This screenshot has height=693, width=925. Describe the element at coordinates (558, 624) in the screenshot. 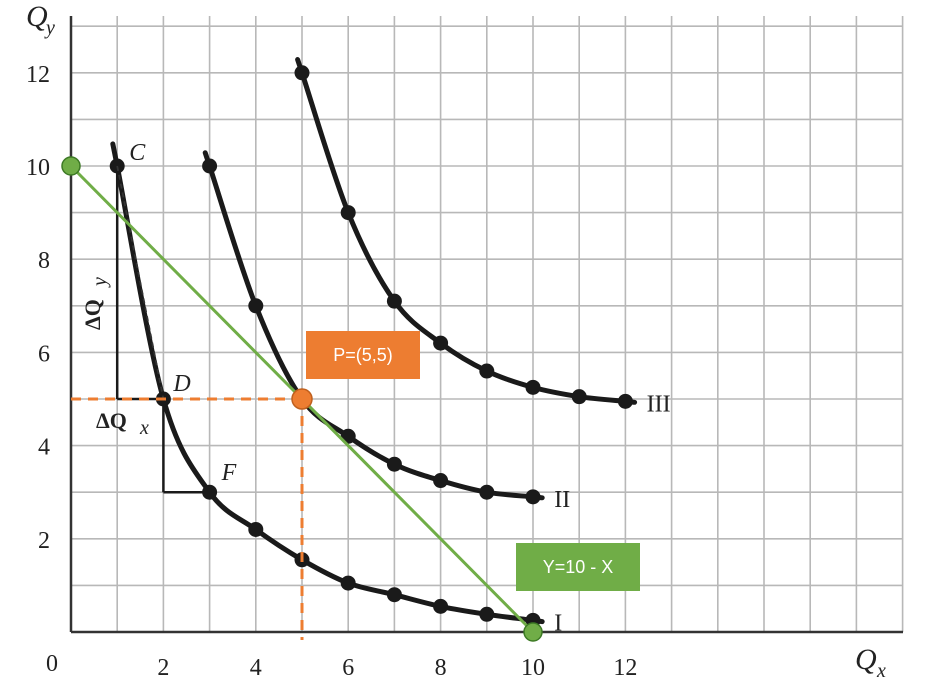

I see `curve-label-i: I` at that location.